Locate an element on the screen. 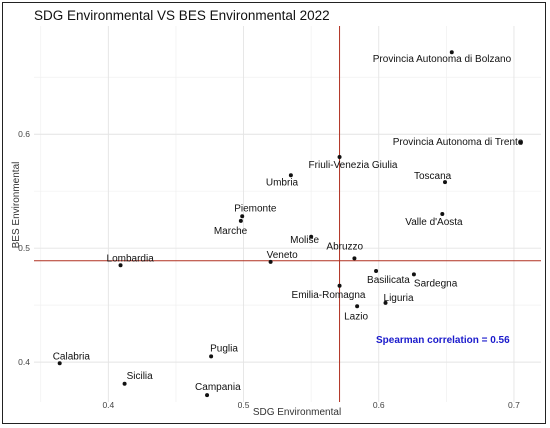 This screenshot has width=550, height=428. point-label: Emilia-Romagna is located at coordinates (329, 295).